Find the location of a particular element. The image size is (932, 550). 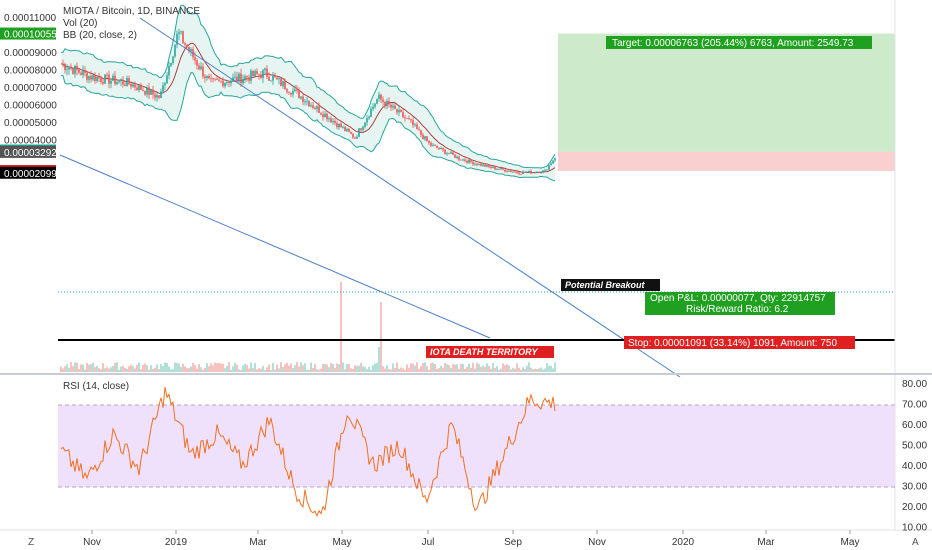

price-tag-box is located at coordinates (28, 151).